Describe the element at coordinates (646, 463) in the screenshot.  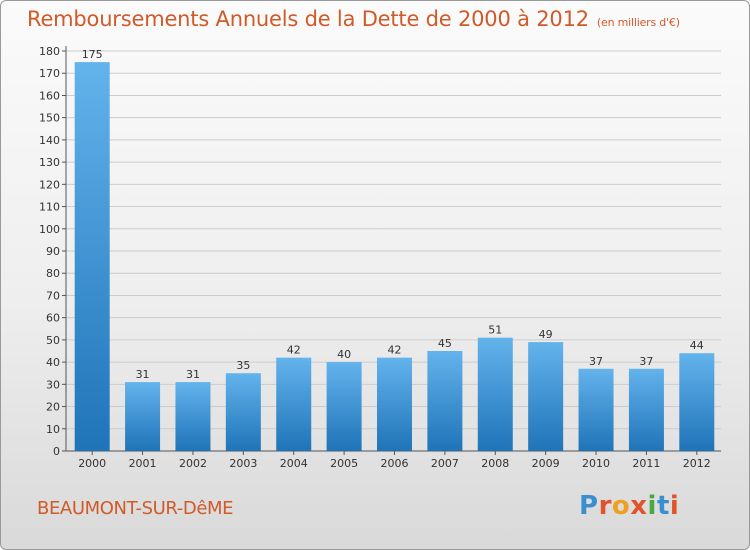
I see `x-tick-label: 2011` at that location.